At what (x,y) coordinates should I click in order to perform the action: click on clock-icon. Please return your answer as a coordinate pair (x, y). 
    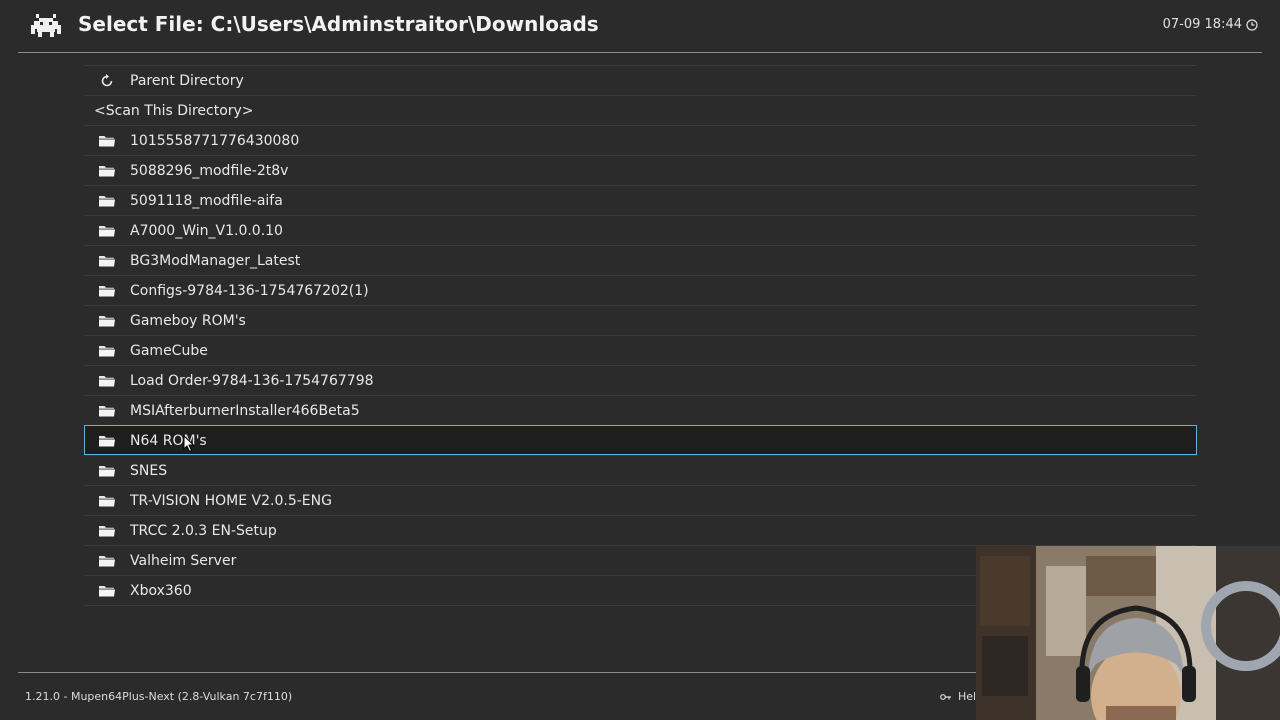
    Looking at the image, I should click on (1252, 24).